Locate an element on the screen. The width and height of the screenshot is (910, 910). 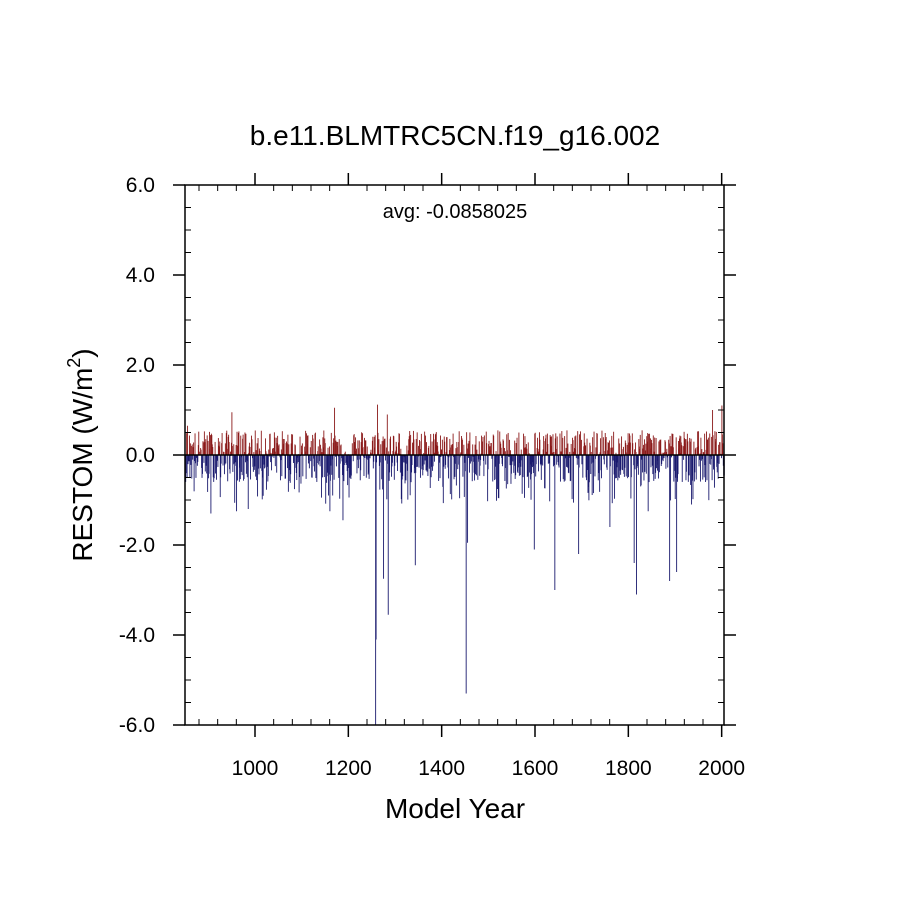
y-axis-title: RESTOM (W/m2) is located at coordinates (81, 454).